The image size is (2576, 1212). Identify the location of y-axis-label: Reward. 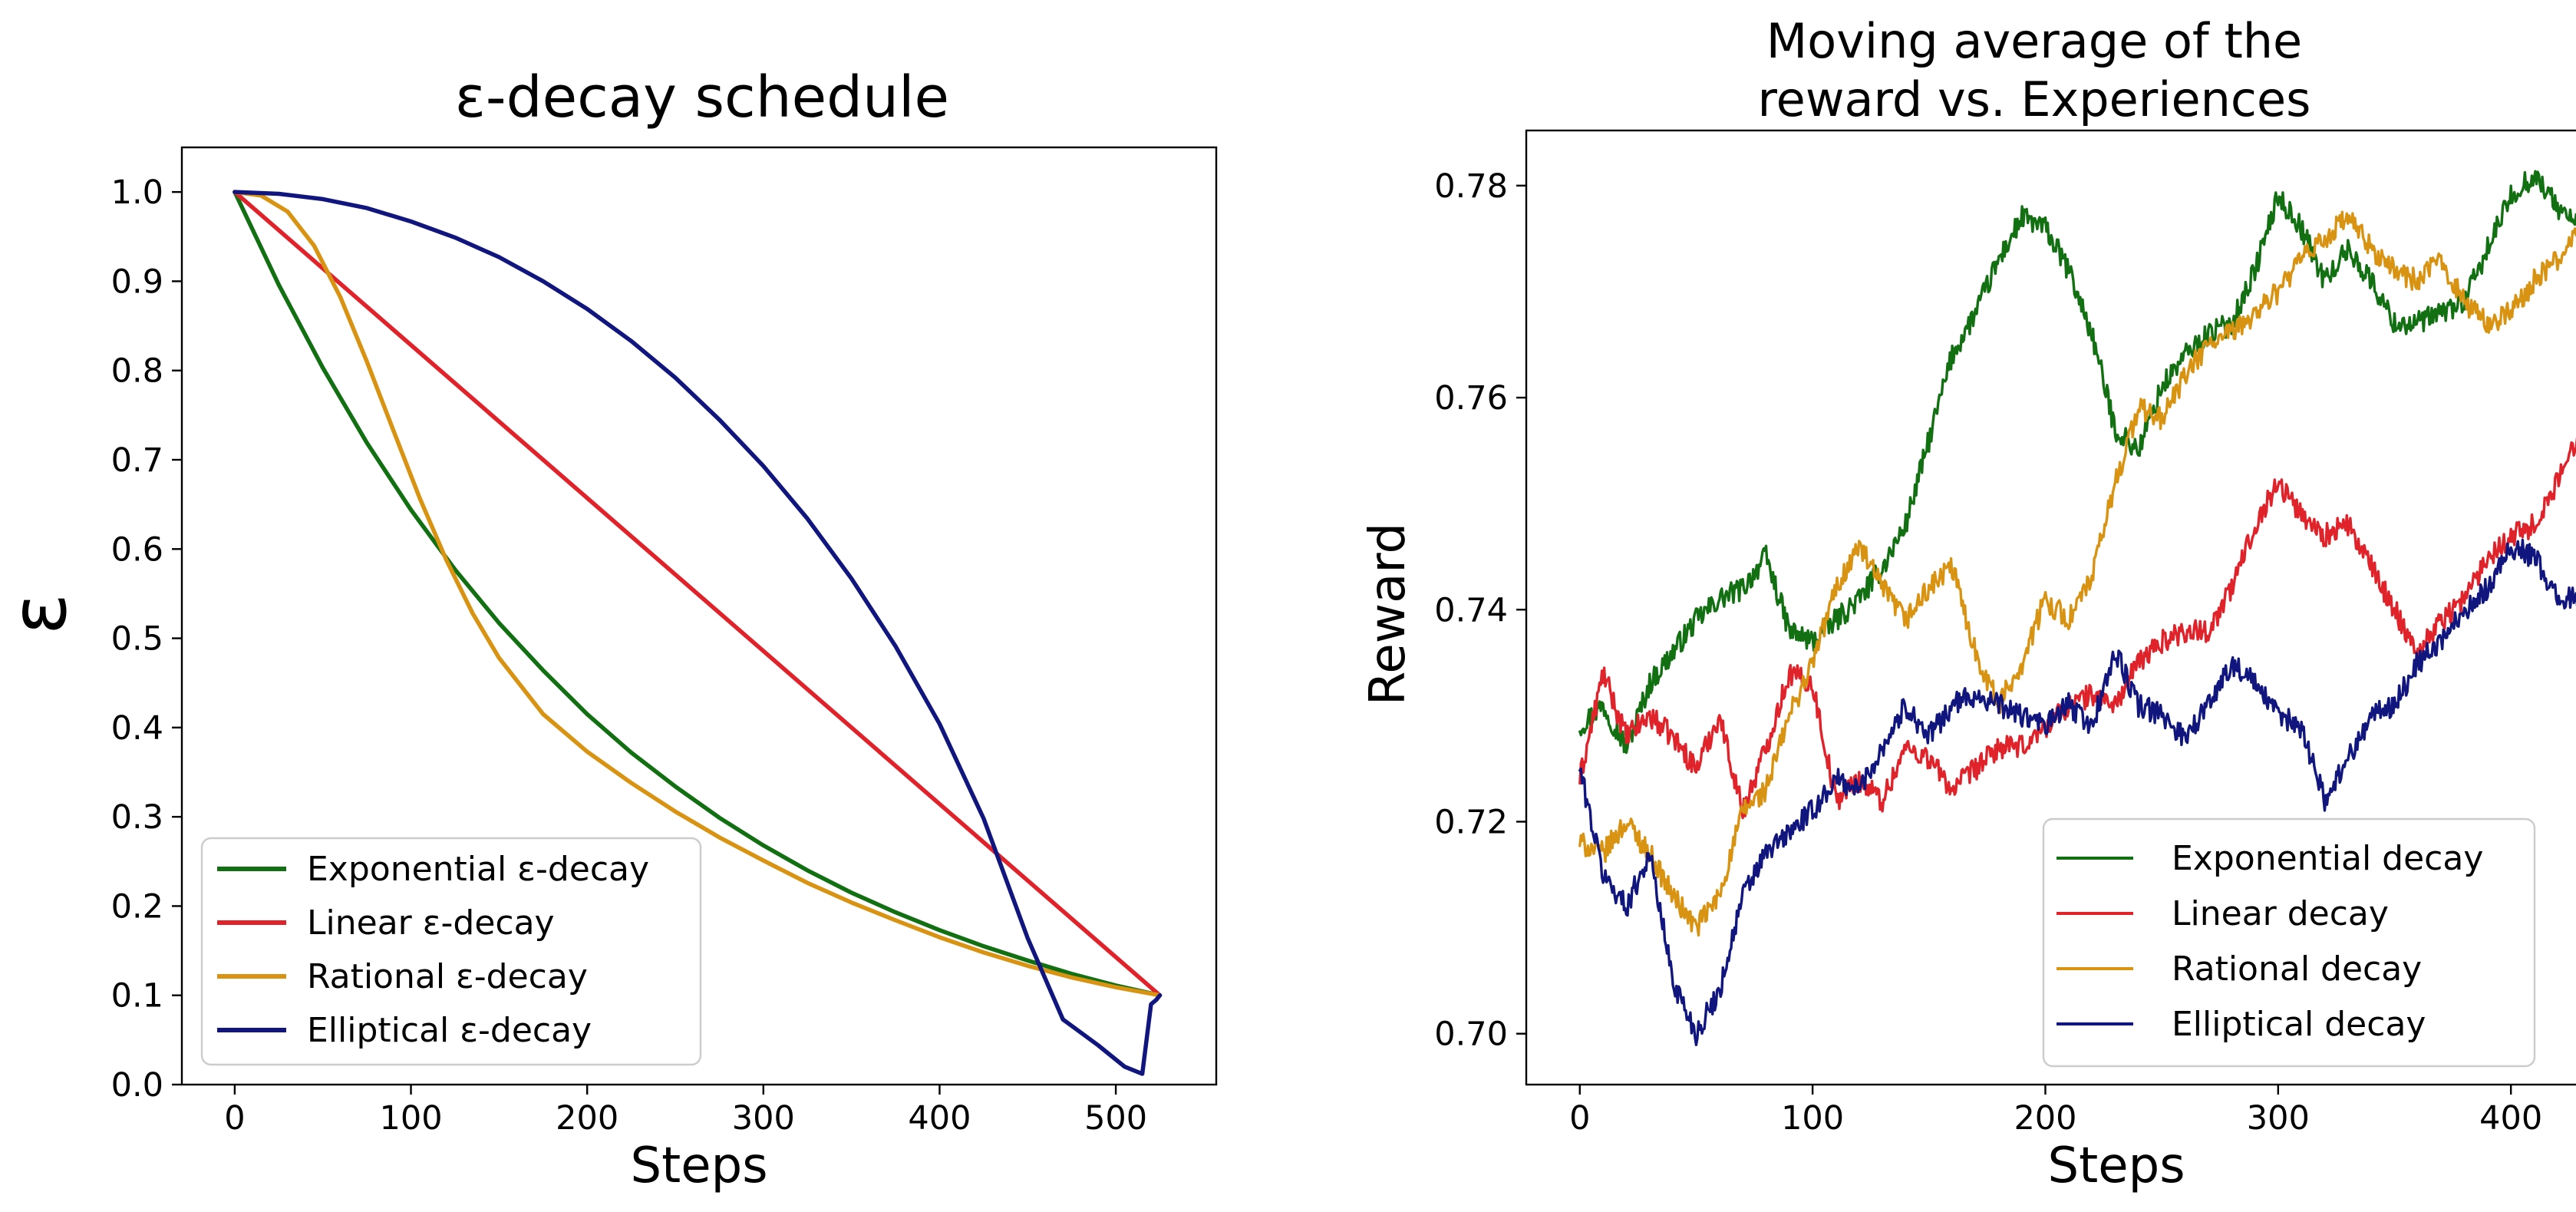
(1388, 614).